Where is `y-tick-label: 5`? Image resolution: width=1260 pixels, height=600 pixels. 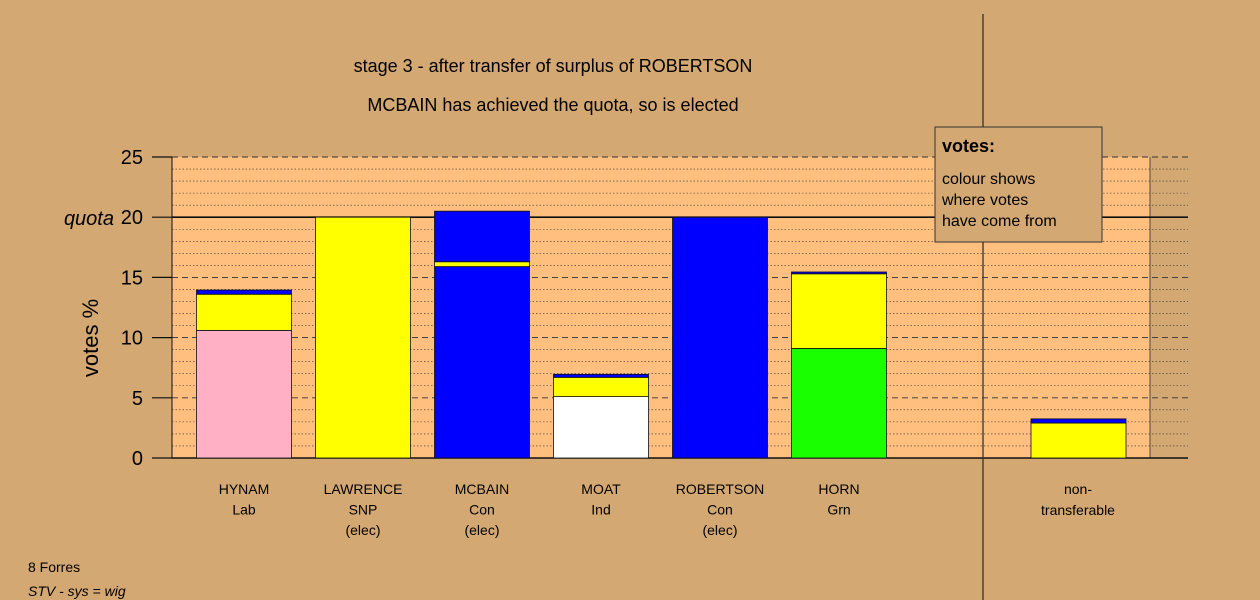 y-tick-label: 5 is located at coordinates (137, 399).